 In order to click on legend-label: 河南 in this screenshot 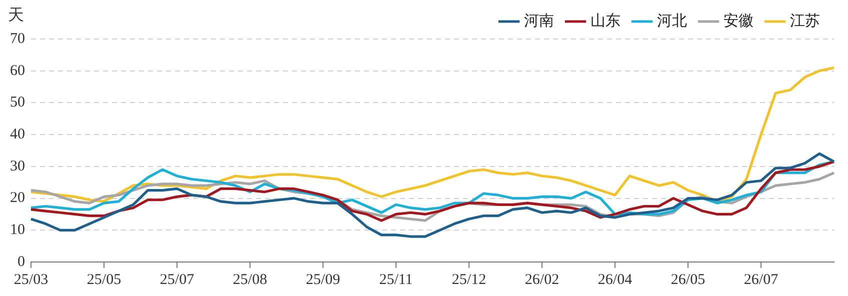, I will do `click(539, 20)`.